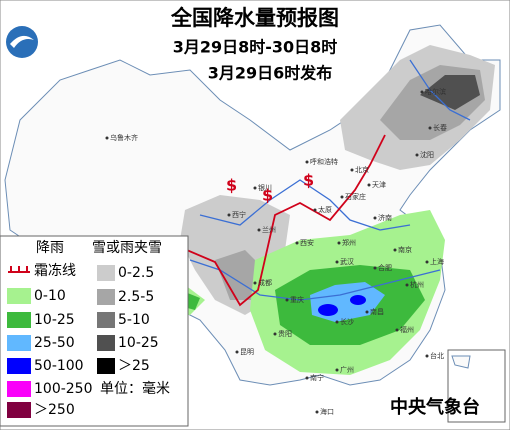 Image resolution: width=510 pixels, height=430 pixels. What do you see at coordinates (255, 47) in the screenshot?
I see `period: 3月29日8时-30日8时` at bounding box center [255, 47].